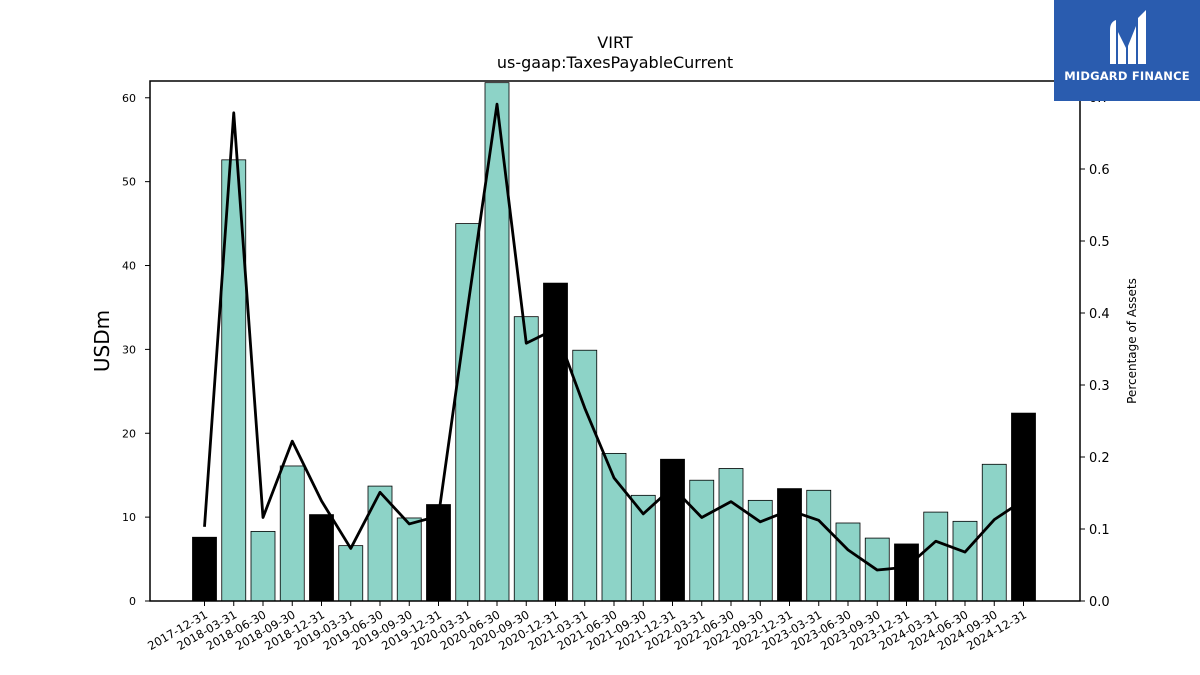 This screenshot has width=1200, height=675. Describe the element at coordinates (1128, 37) in the screenshot. I see `logo-mark-icon` at that location.